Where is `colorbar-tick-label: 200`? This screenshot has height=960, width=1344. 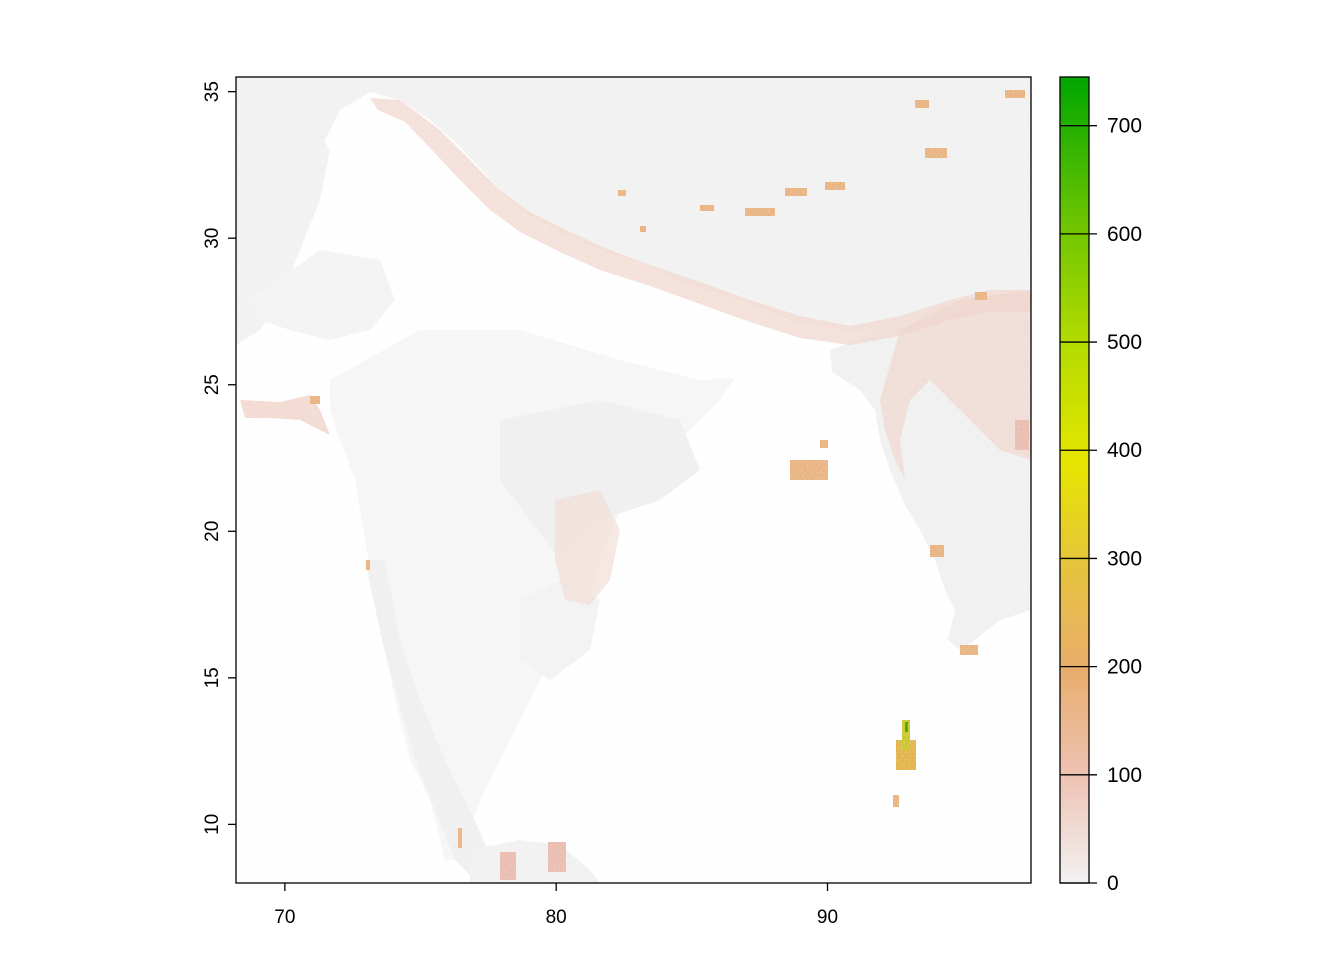
colorbar-tick-label: 200 is located at coordinates (1124, 667).